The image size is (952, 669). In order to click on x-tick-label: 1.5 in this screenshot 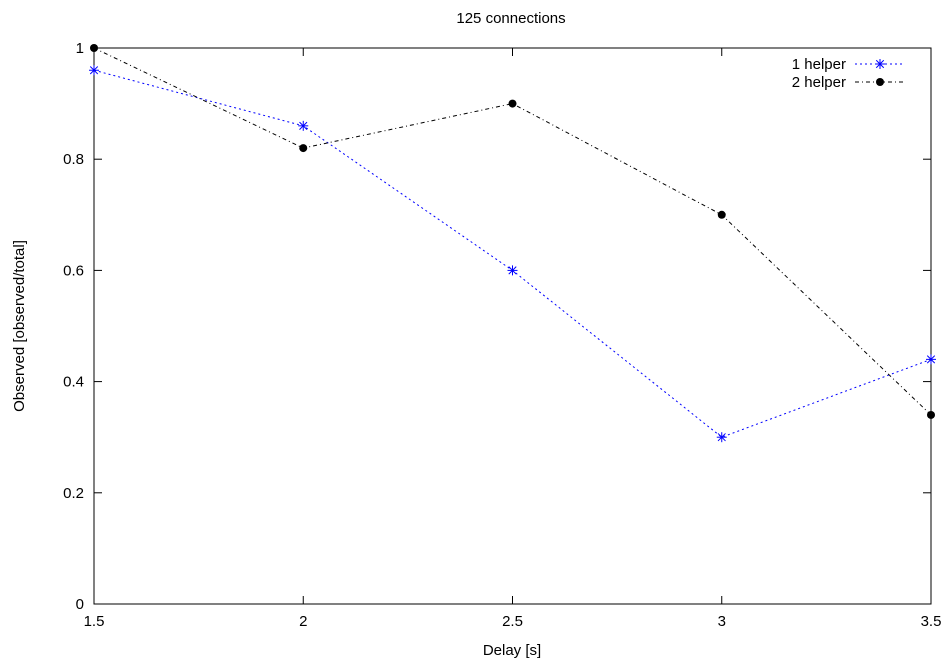, I will do `click(94, 621)`.